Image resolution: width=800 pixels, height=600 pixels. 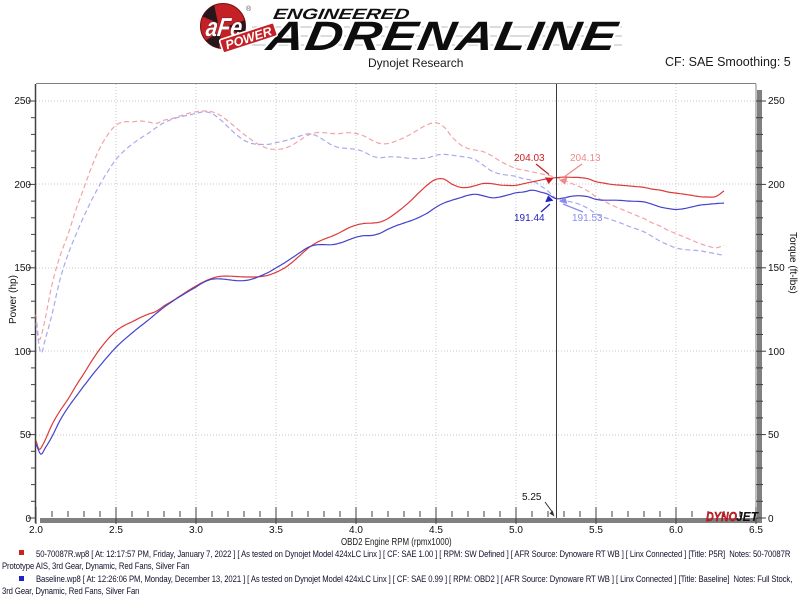 I want to click on svg-text: 5.5, so click(x=596, y=530).